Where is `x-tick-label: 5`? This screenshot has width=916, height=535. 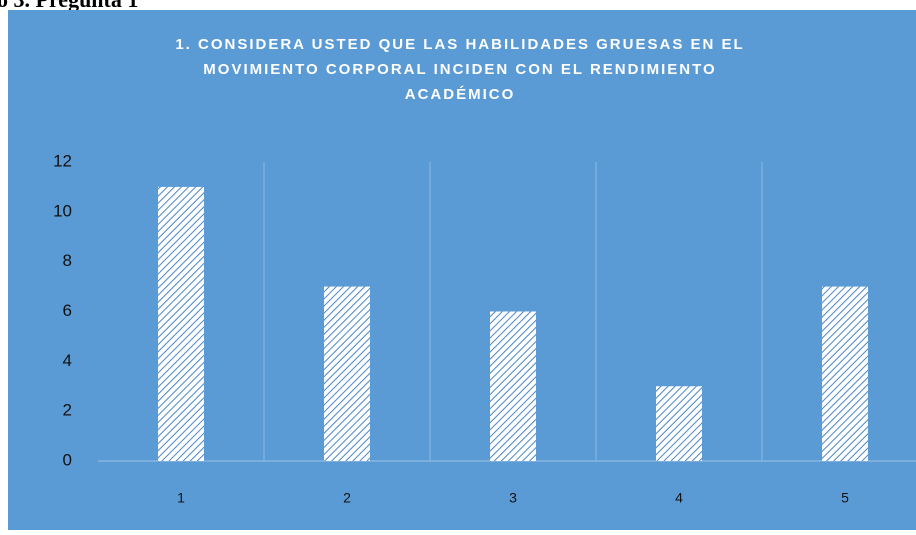 x-tick-label: 5 is located at coordinates (845, 498).